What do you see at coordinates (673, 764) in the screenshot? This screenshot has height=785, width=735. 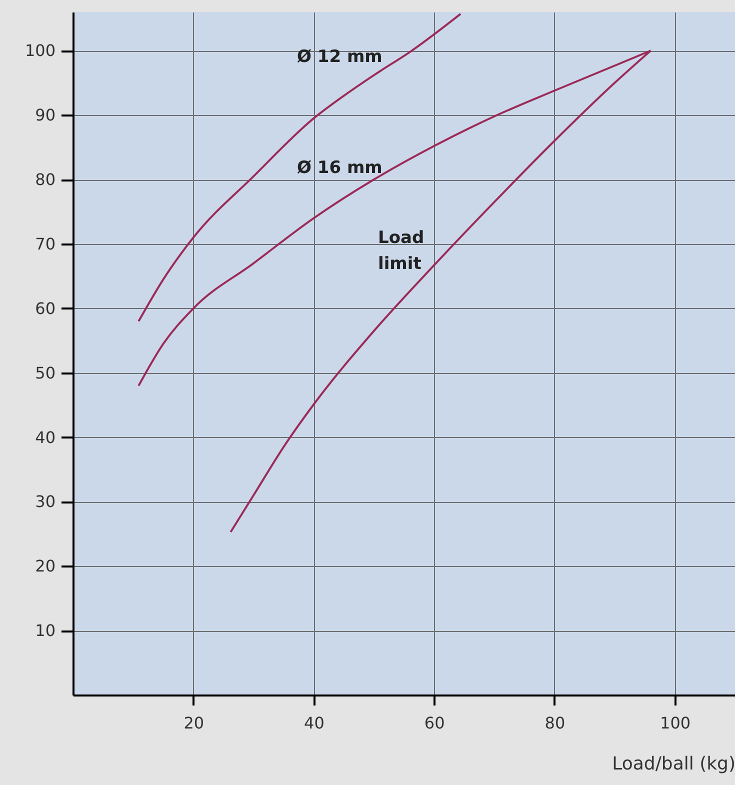 I see `x-axis-title: Load/ball (kg)` at bounding box center [673, 764].